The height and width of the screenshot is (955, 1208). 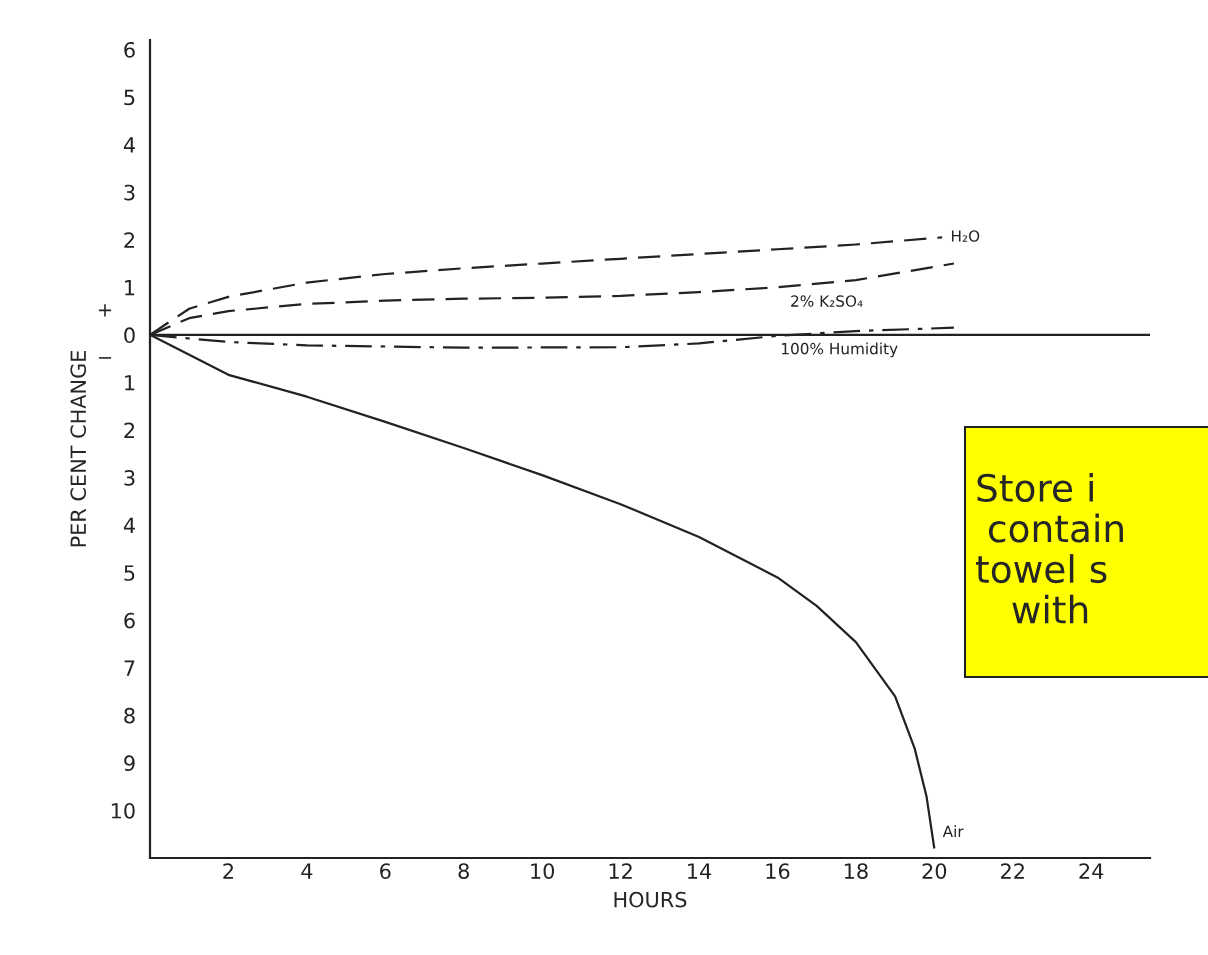 What do you see at coordinates (965, 236) in the screenshot?
I see `series-label: H₂O` at bounding box center [965, 236].